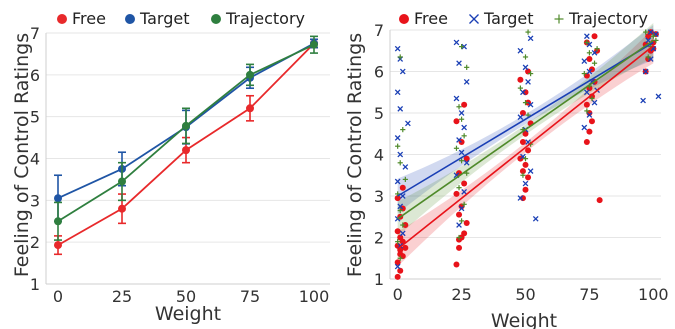 Image resolution: width=675 pixels, height=329 pixels. Describe the element at coordinates (258, 18) in the screenshot. I see `legend-item-trajectory: Trajectory` at that location.